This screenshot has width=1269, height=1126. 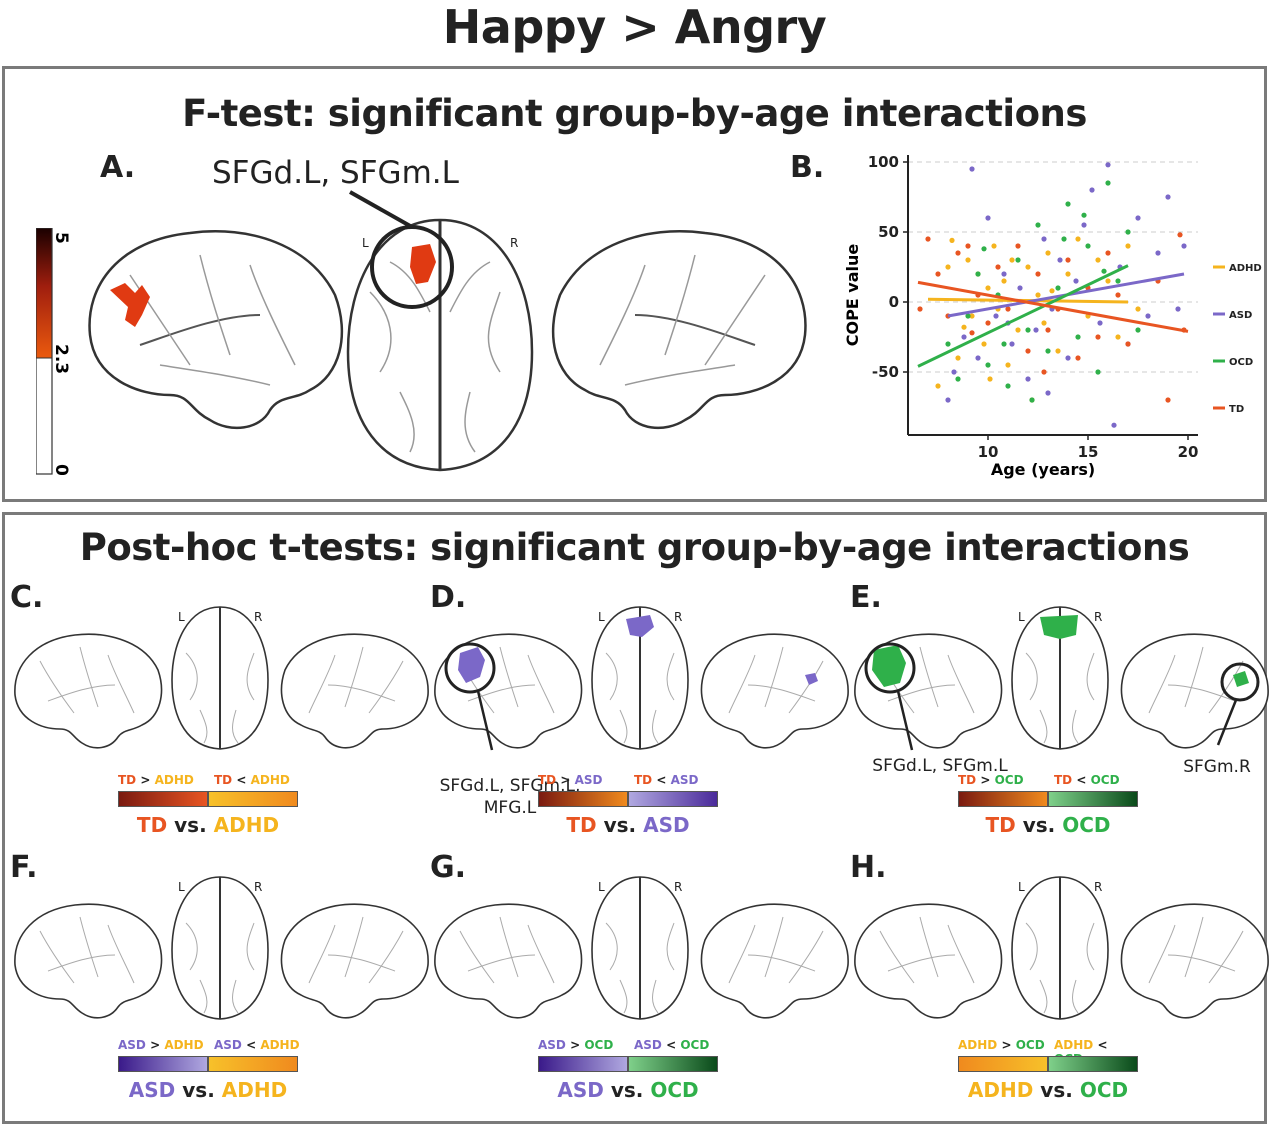 What do you see at coordinates (1241, 362) in the screenshot?
I see `legend-label-ocd: OCD` at bounding box center [1241, 362].